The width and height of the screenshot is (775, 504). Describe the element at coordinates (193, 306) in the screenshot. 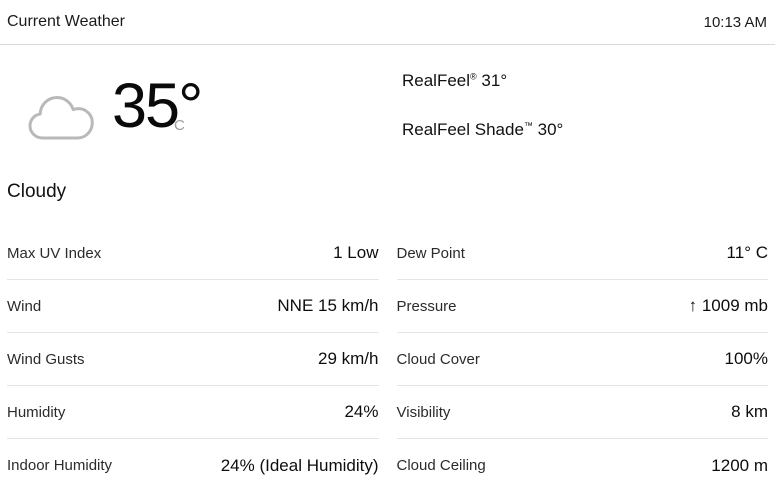

I see `detail-row-wind: Wind NNE 15 km/h` at that location.